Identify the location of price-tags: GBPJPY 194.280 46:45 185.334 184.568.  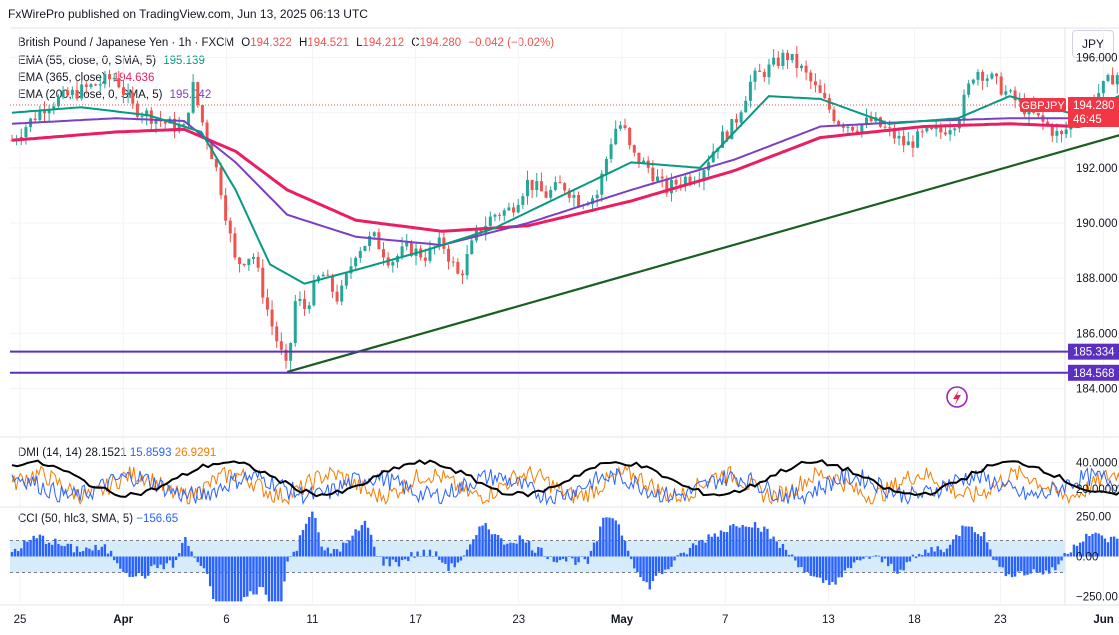
(1069, 239).